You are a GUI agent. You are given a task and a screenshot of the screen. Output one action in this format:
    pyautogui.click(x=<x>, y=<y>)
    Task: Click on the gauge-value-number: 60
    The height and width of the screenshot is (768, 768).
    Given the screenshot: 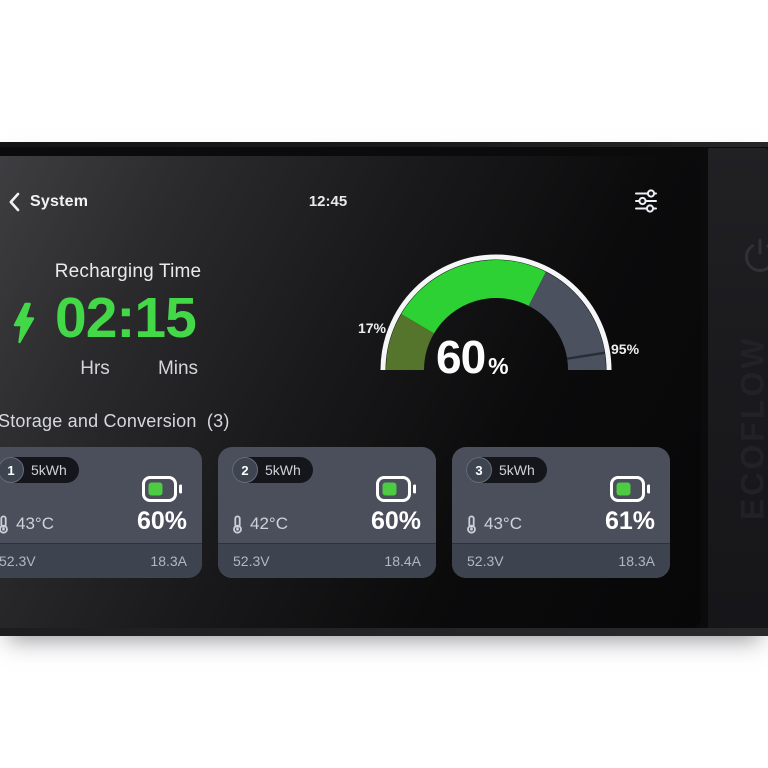 What is the action you would take?
    pyautogui.click(x=461, y=357)
    